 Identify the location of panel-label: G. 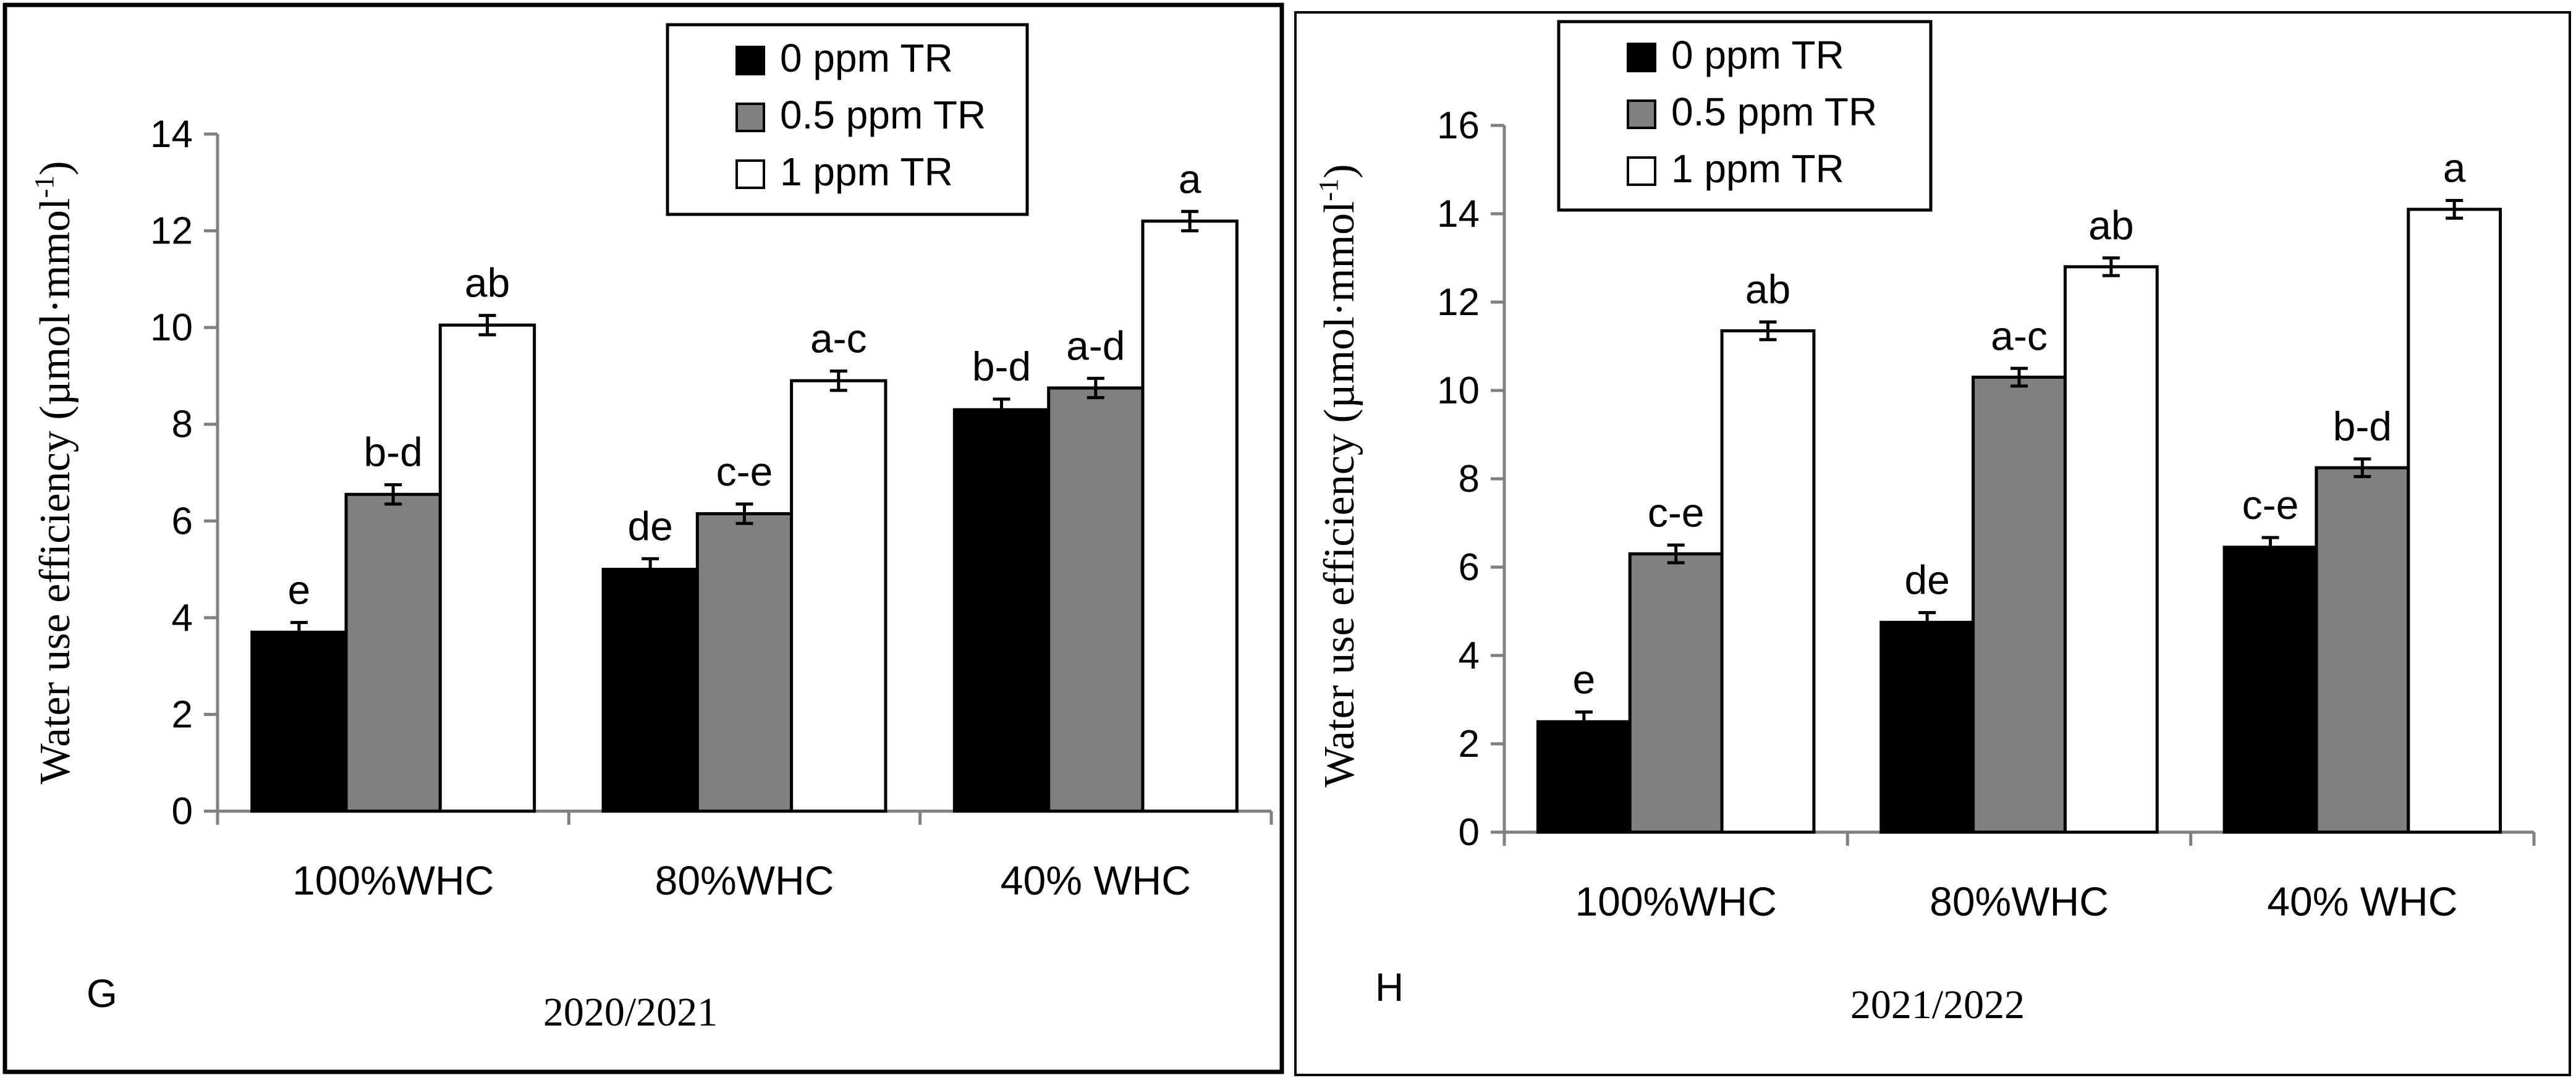
(102, 993).